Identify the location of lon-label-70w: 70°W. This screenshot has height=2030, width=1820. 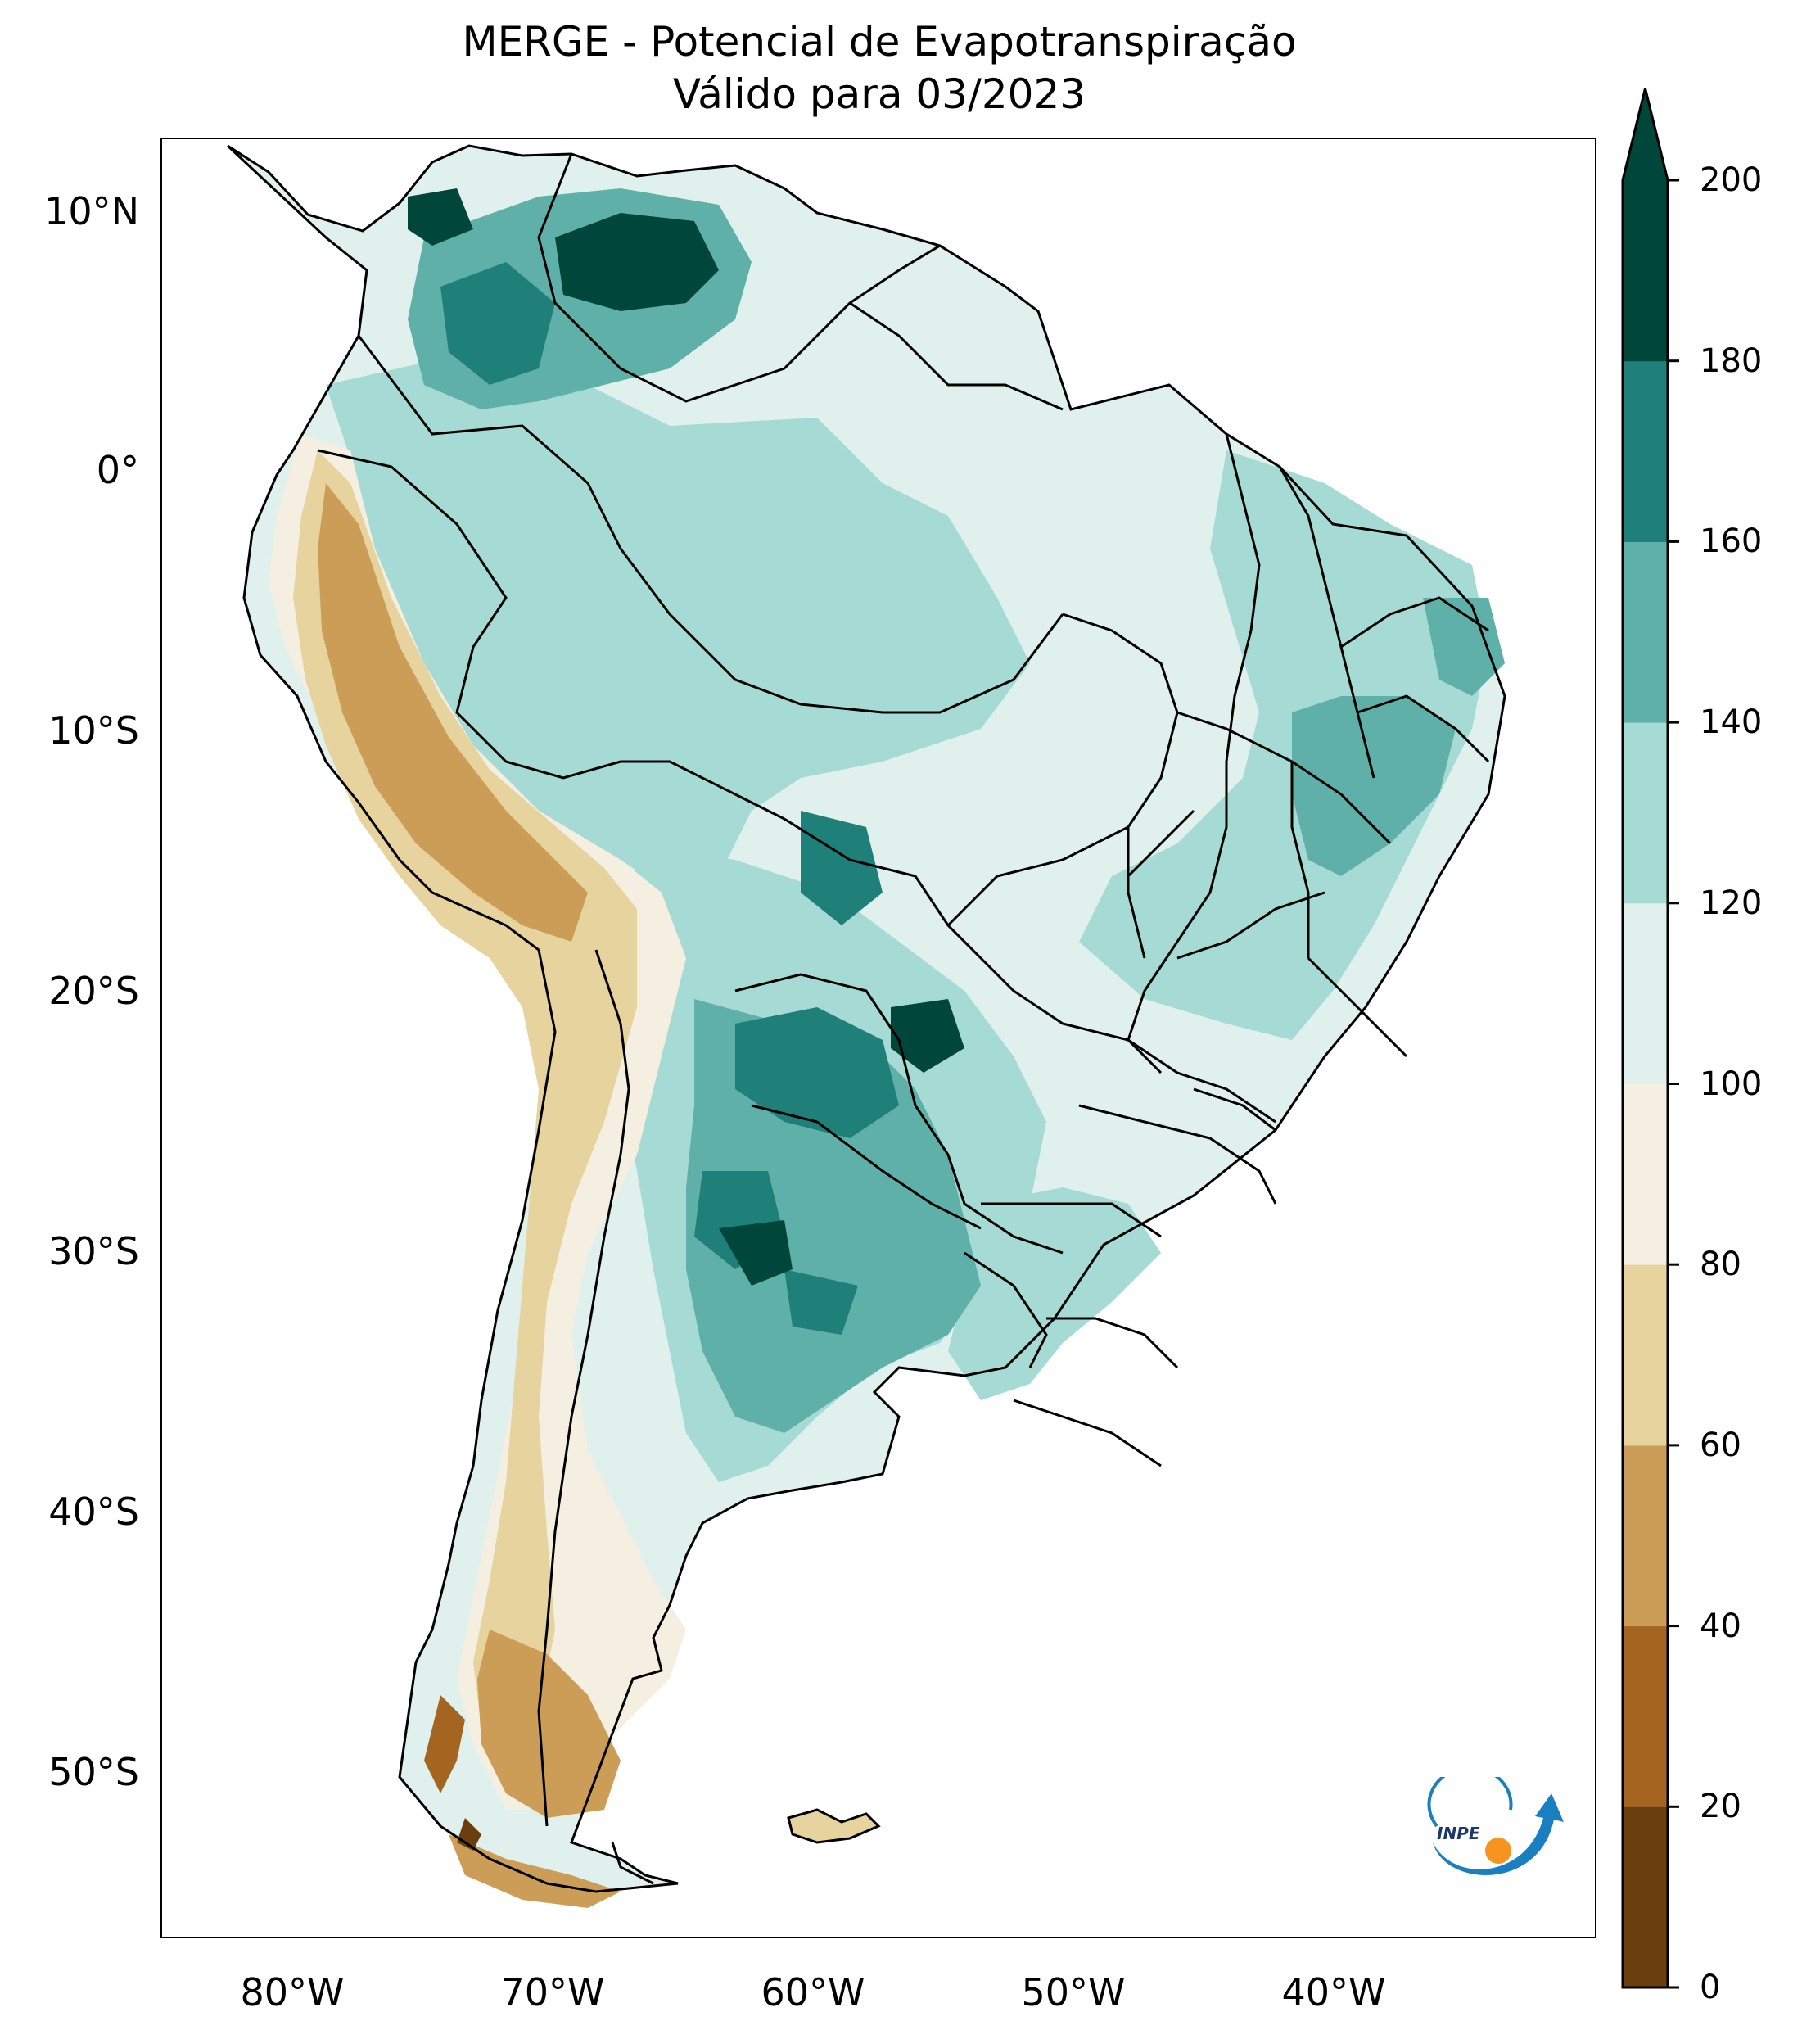
(552, 1992).